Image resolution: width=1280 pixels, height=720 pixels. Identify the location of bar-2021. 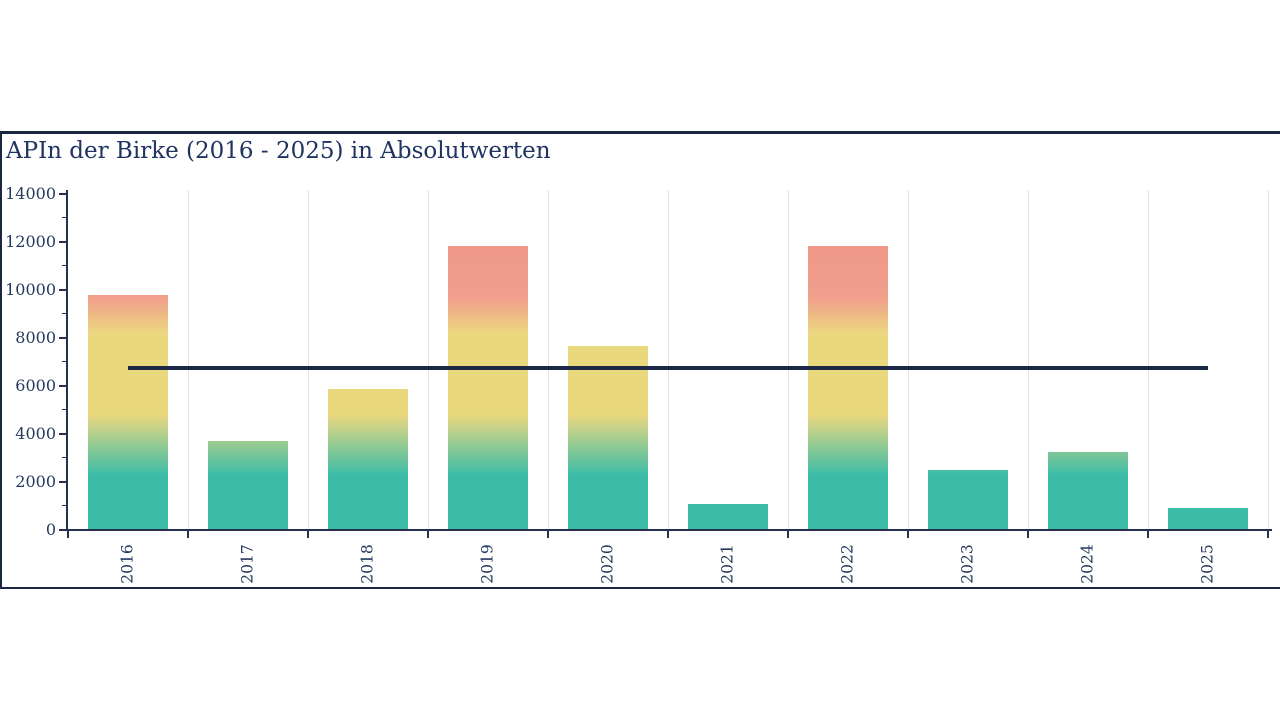
(727, 516).